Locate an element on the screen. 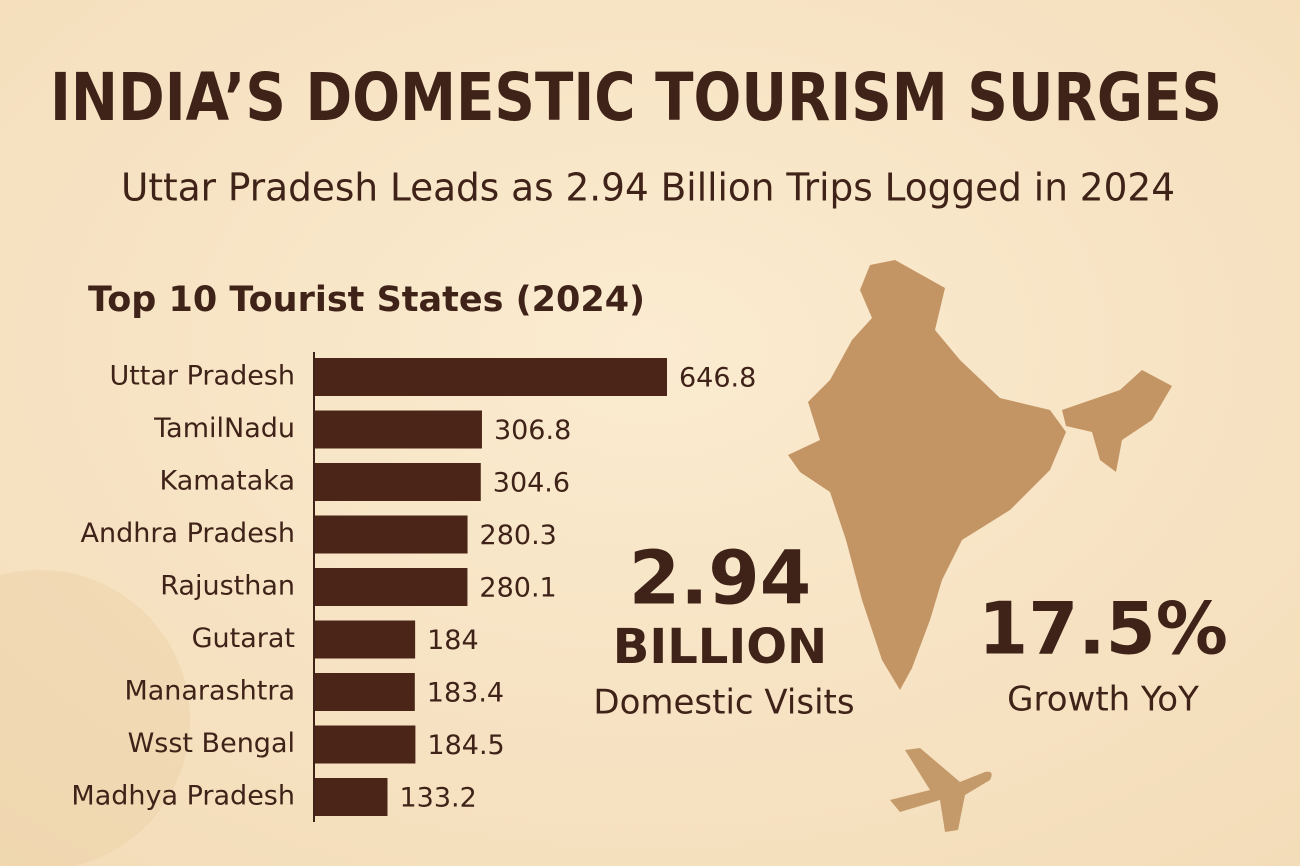 The width and height of the screenshot is (1300, 866). category-label: Gutarat is located at coordinates (243, 638).